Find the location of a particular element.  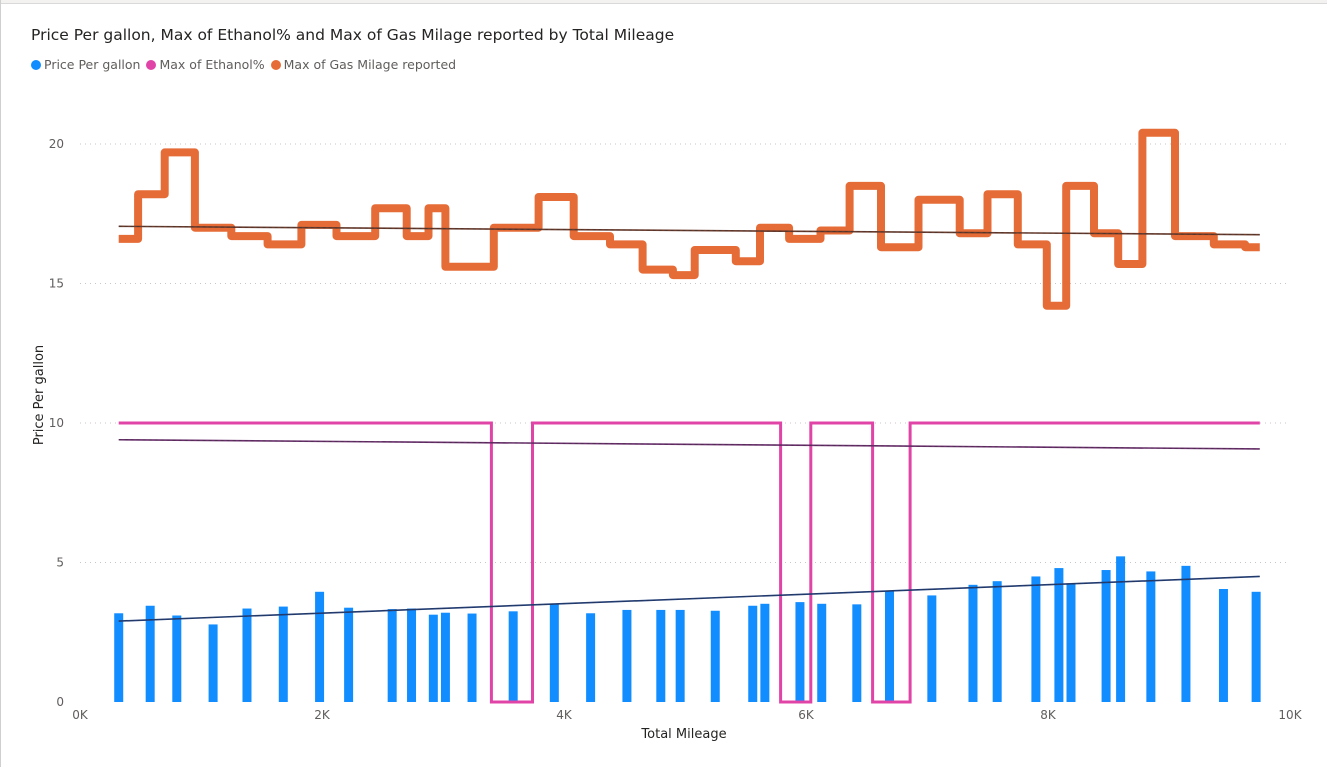

y-tick-label: 10 is located at coordinates (56, 423).